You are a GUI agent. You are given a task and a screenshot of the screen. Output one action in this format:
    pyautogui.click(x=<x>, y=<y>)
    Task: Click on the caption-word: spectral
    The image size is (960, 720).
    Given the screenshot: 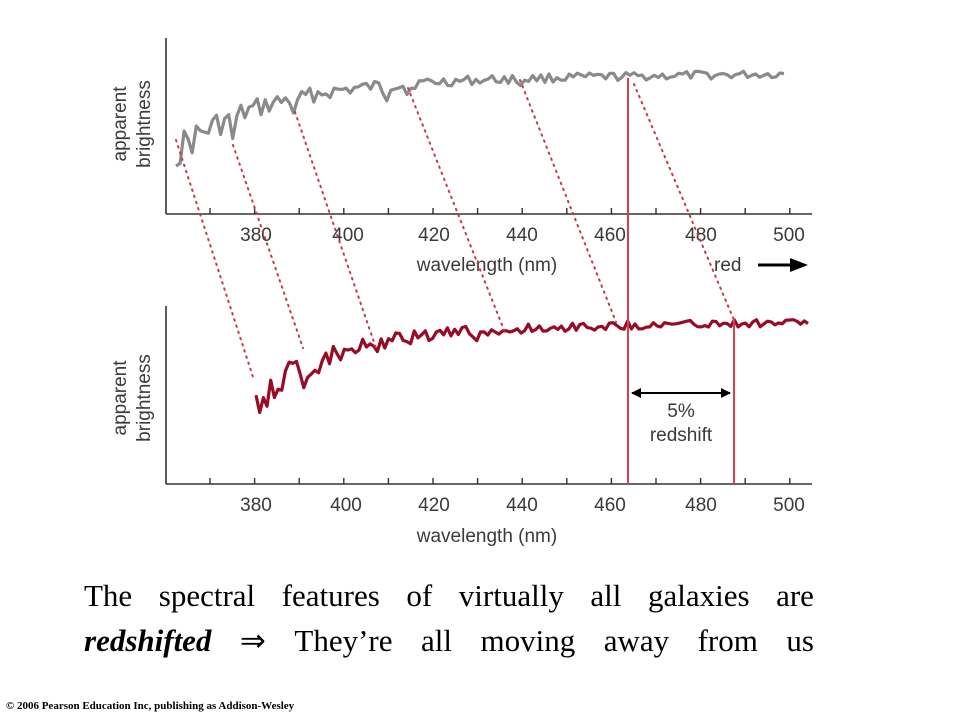 What is the action you would take?
    pyautogui.click(x=207, y=595)
    